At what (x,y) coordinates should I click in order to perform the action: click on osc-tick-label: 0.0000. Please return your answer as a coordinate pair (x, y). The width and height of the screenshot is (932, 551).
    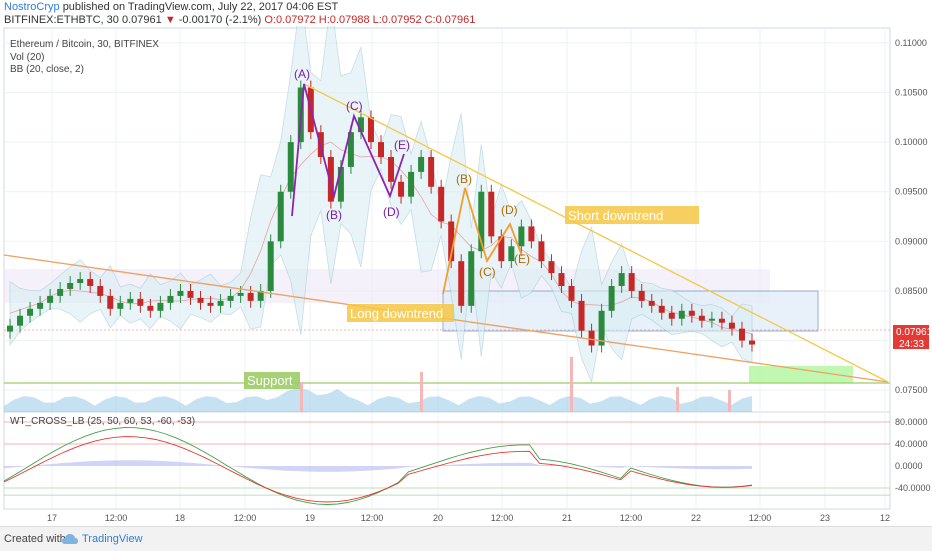
    Looking at the image, I should click on (909, 466).